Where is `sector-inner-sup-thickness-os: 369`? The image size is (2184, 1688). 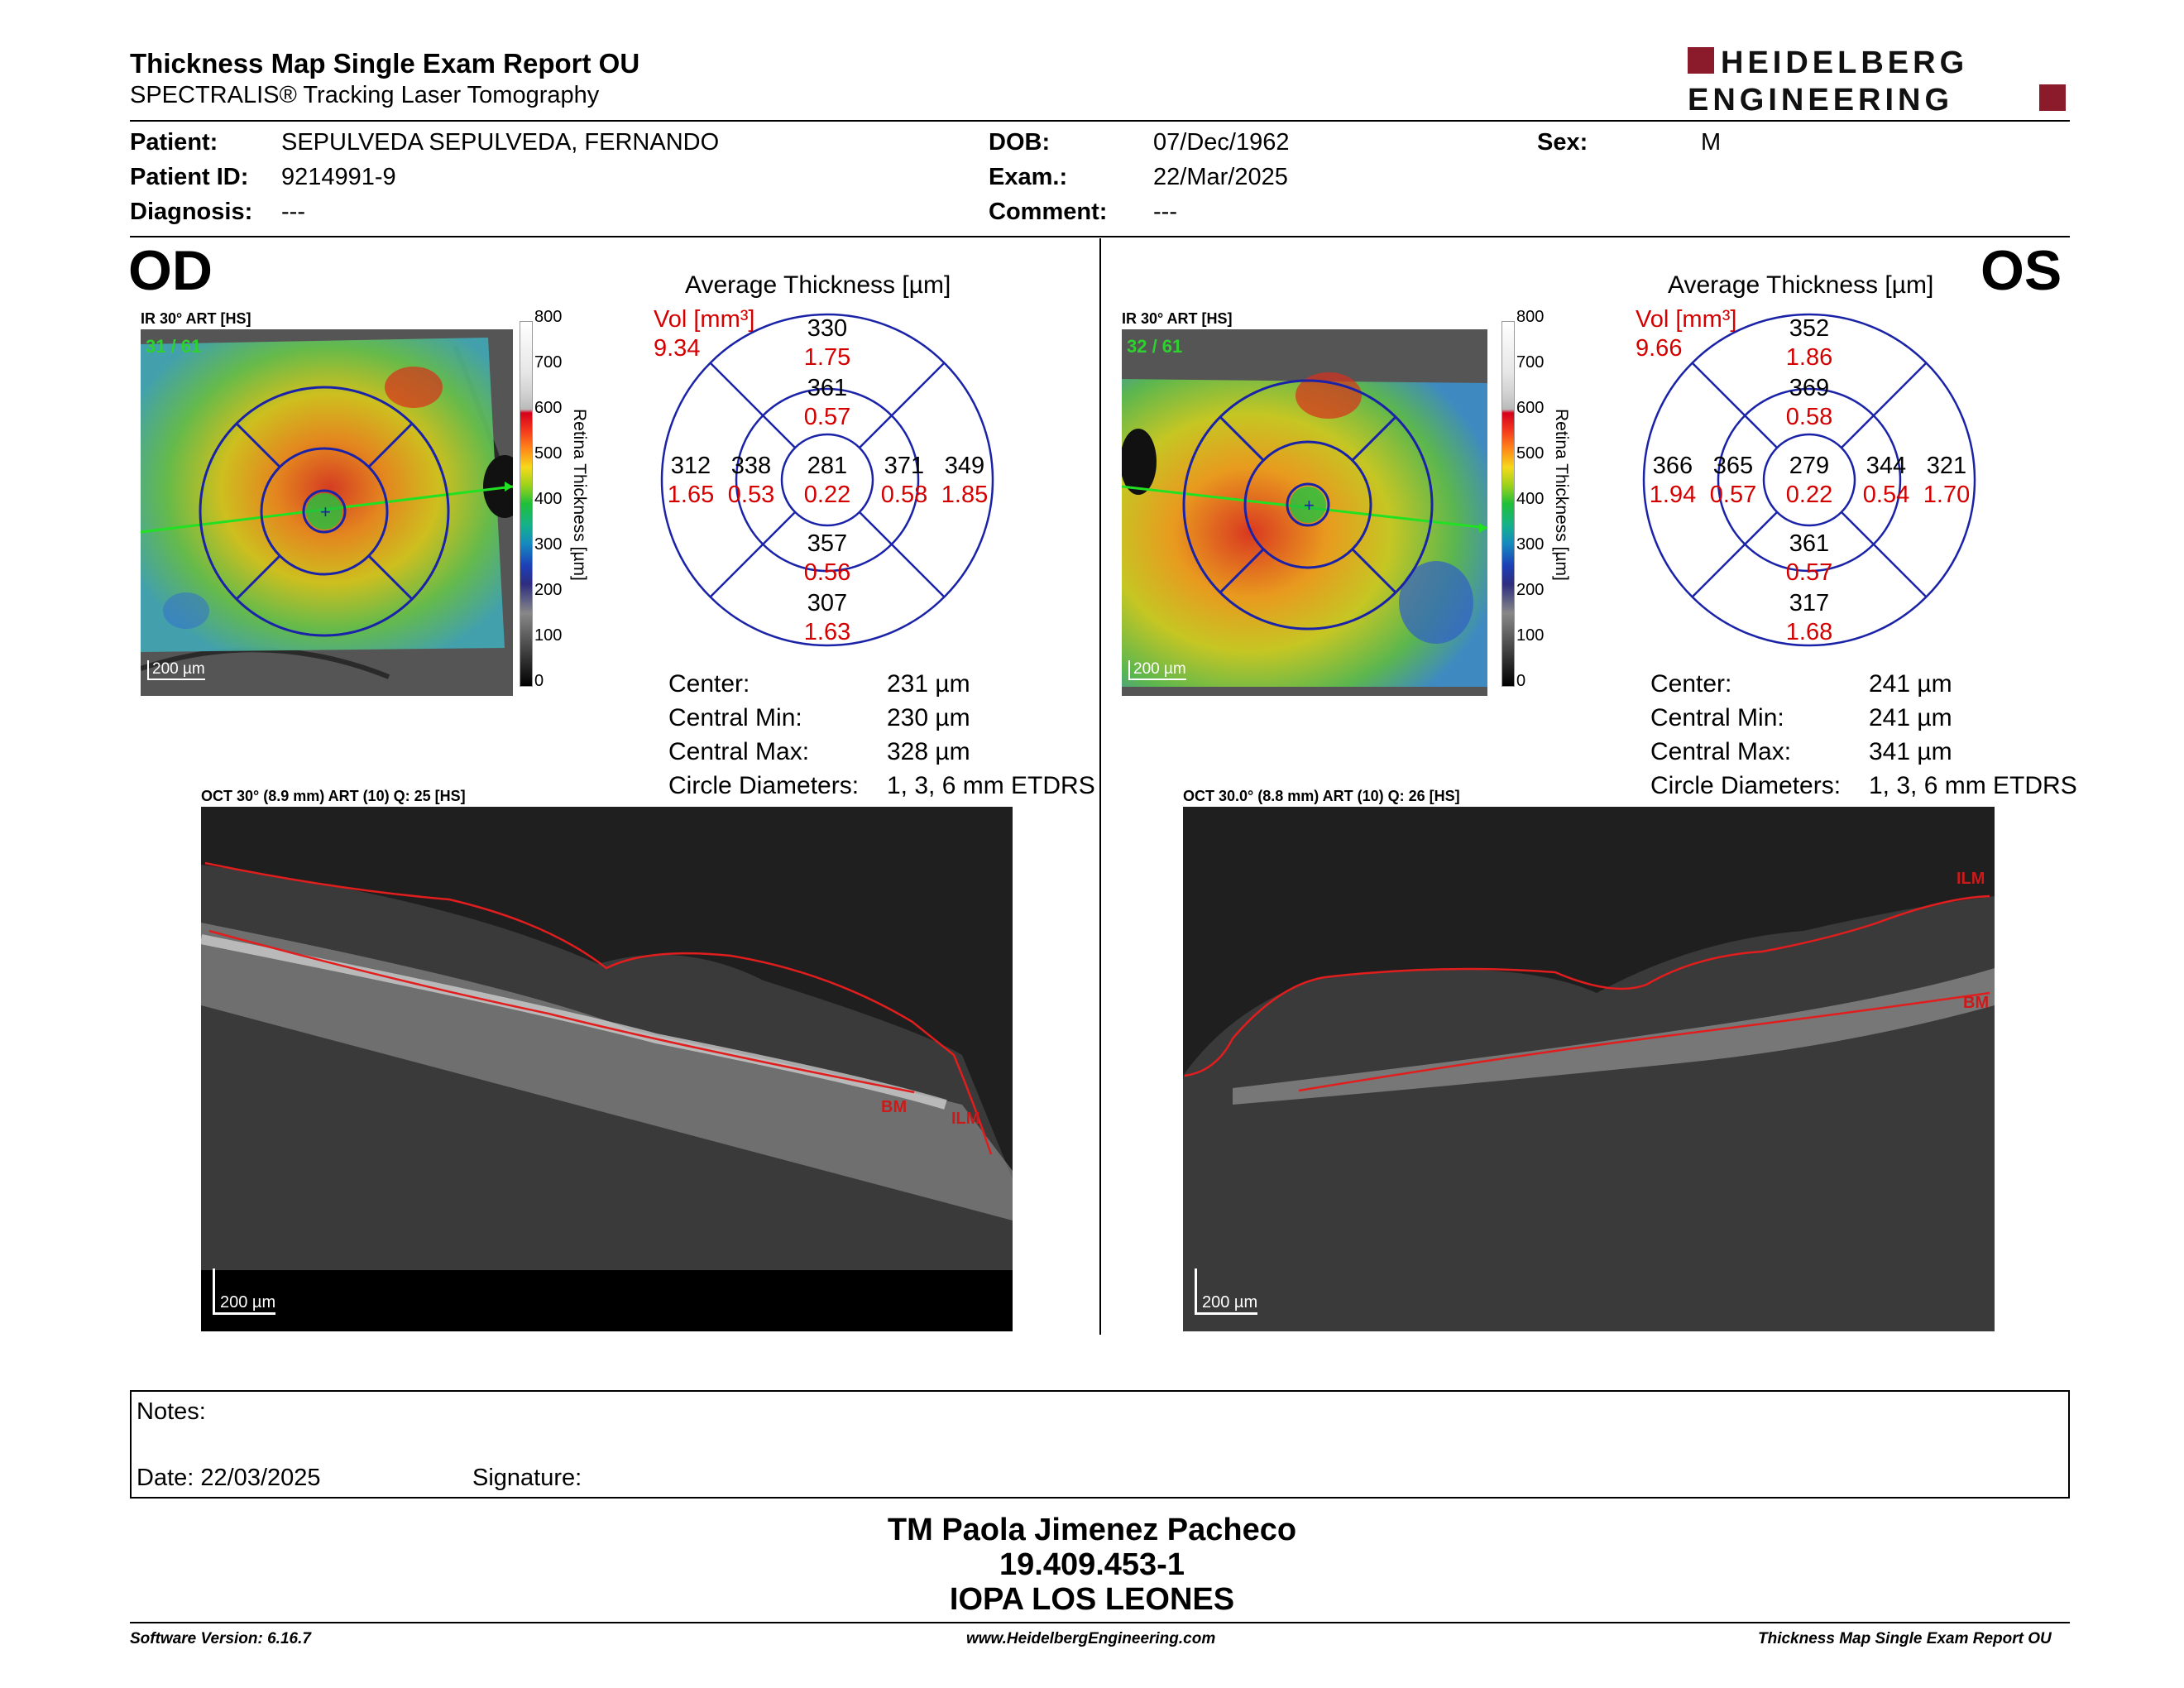
sector-inner-sup-thickness-os: 369 is located at coordinates (1809, 388).